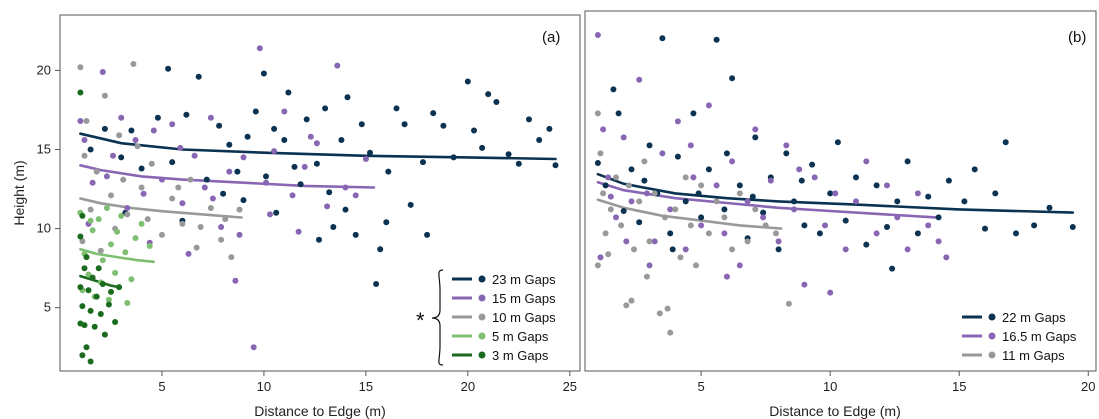  What do you see at coordinates (19, 192) in the screenshot?
I see `panel-a-y-axis-title: Height (m)` at bounding box center [19, 192].